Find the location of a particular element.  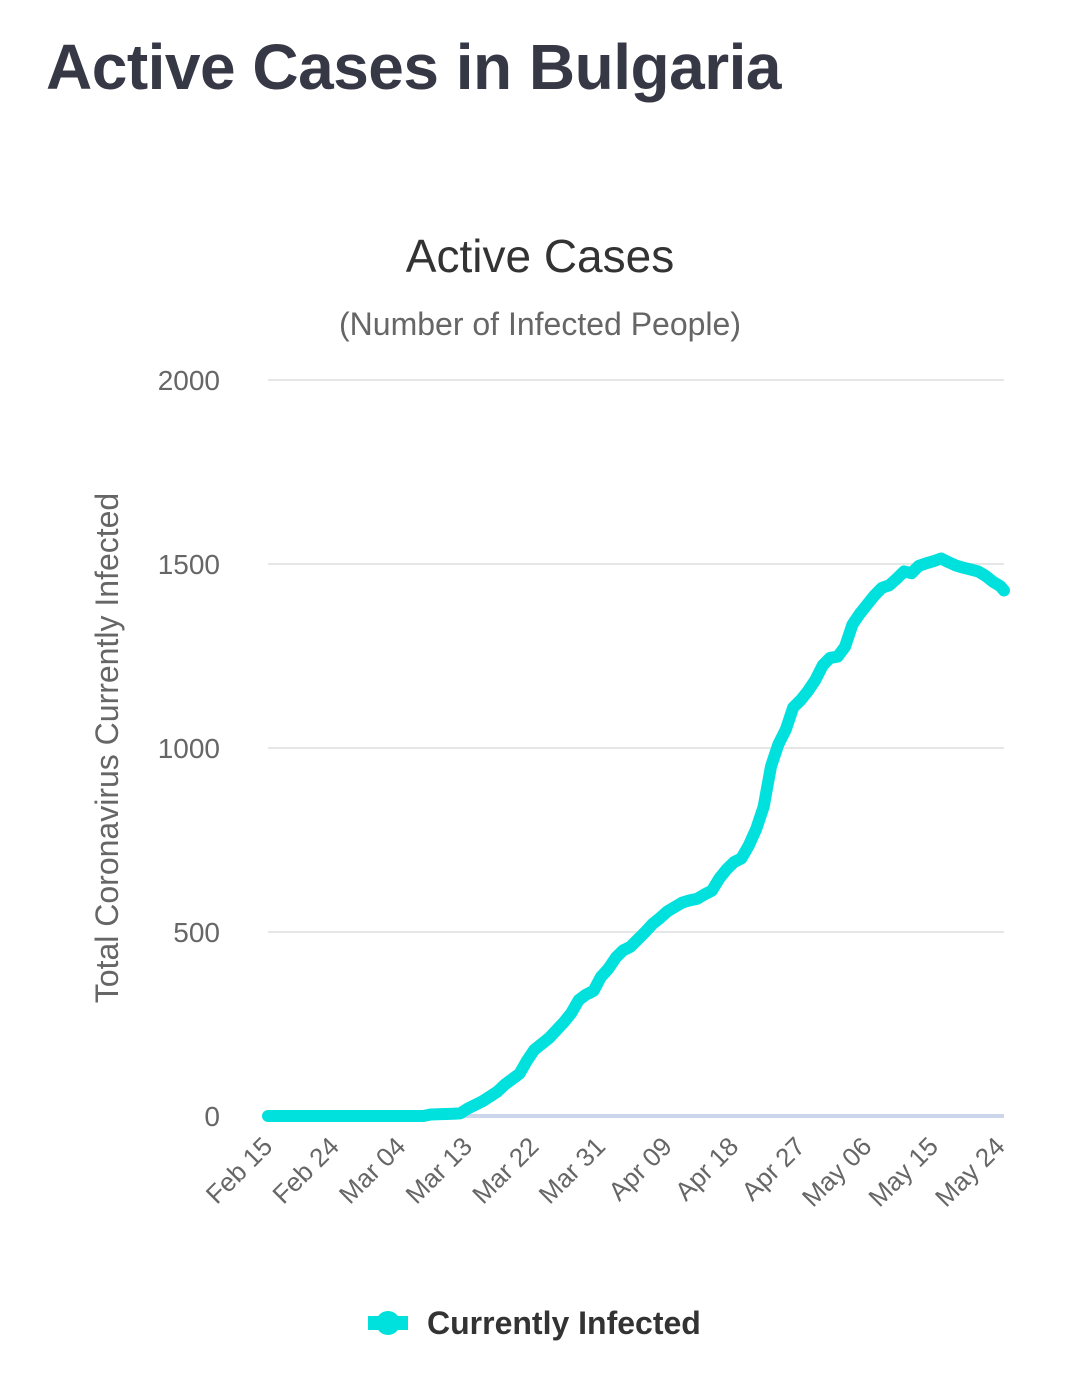

y-tick-label: 1000 is located at coordinates (189, 748).